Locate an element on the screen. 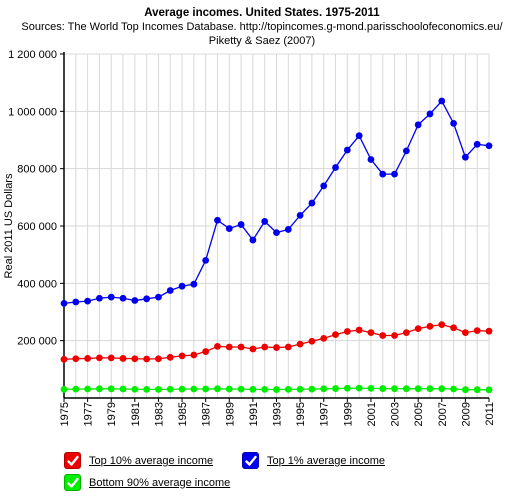  legend-label-top10: Top 10% average income is located at coordinates (151, 460).